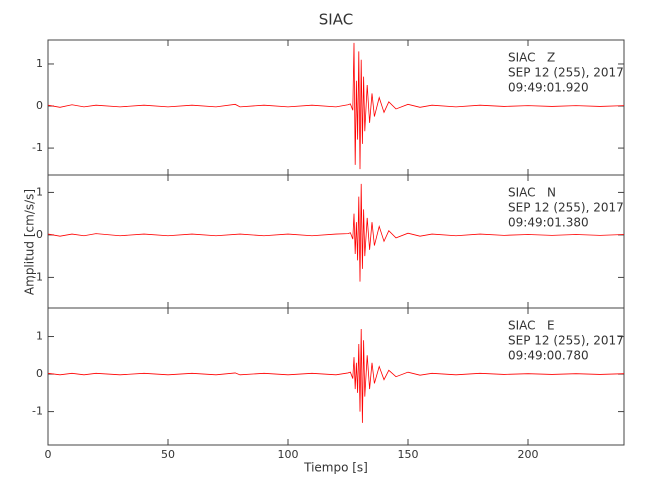 The image size is (650, 500). Describe the element at coordinates (288, 454) in the screenshot. I see `x-tick-label: 100` at that location.